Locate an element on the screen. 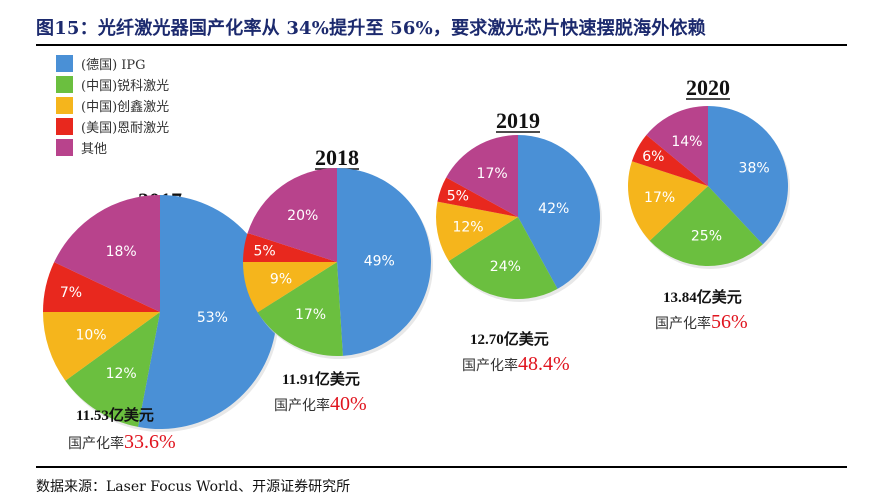 The width and height of the screenshot is (889, 503). slice-label-ipg: 49% is located at coordinates (379, 262).